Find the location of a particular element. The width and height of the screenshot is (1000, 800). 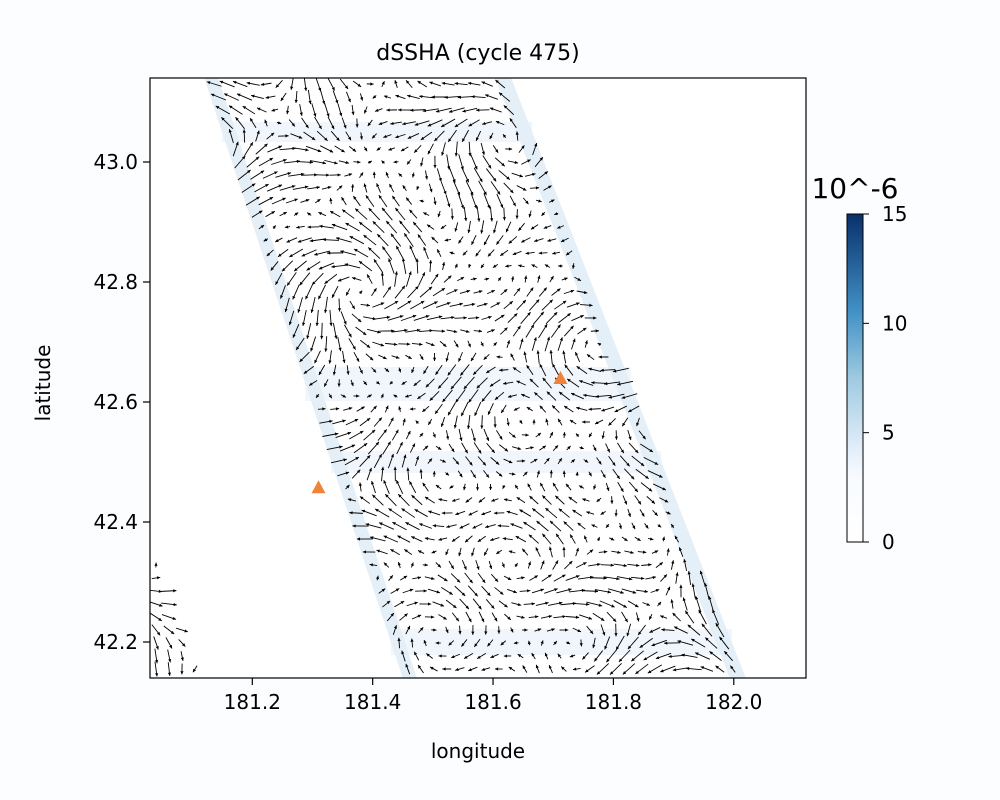

colorbar: 10^-6 0 5 10 15 is located at coordinates (859, 363).